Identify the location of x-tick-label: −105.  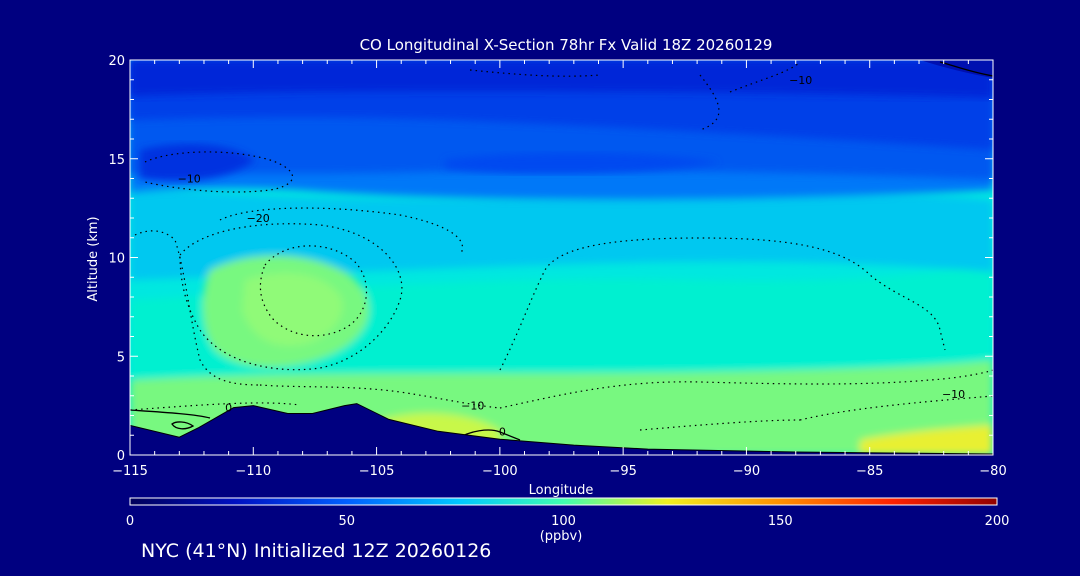
(377, 471).